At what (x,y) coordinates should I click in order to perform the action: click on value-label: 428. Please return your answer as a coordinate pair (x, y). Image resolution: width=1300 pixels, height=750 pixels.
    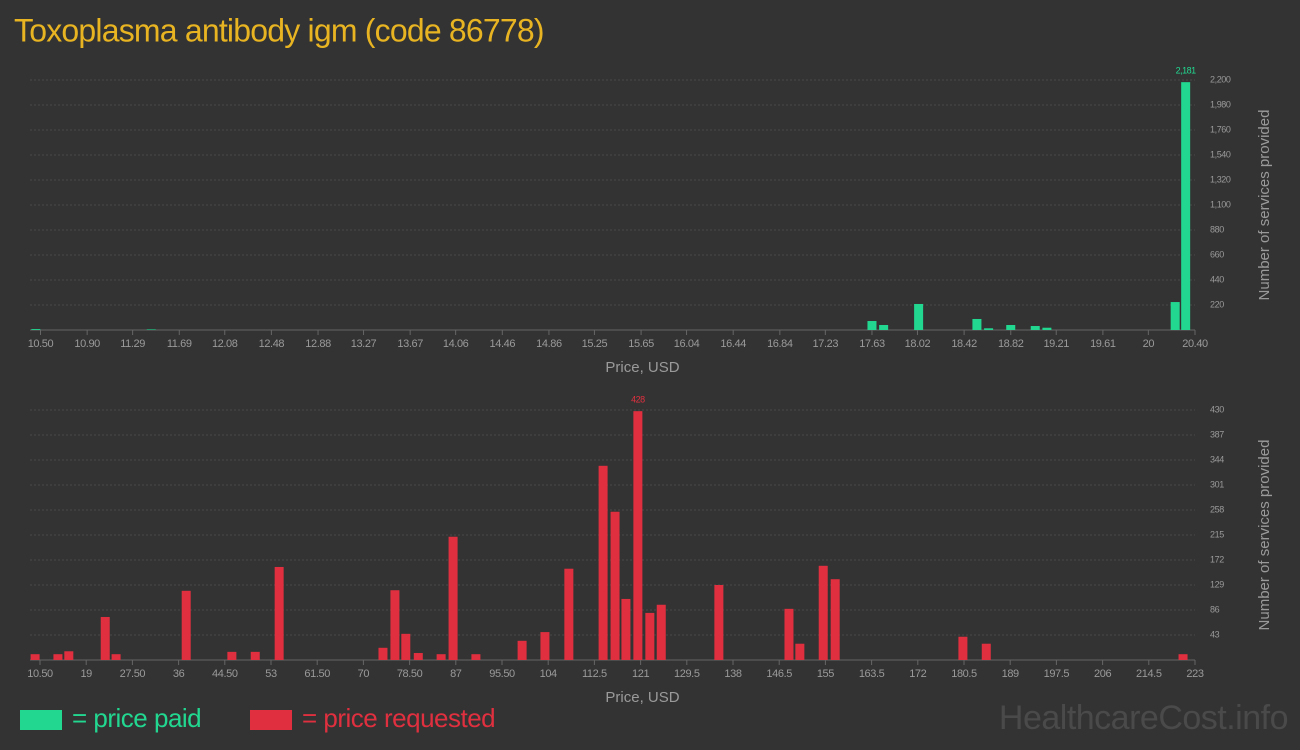
    Looking at the image, I should click on (638, 400).